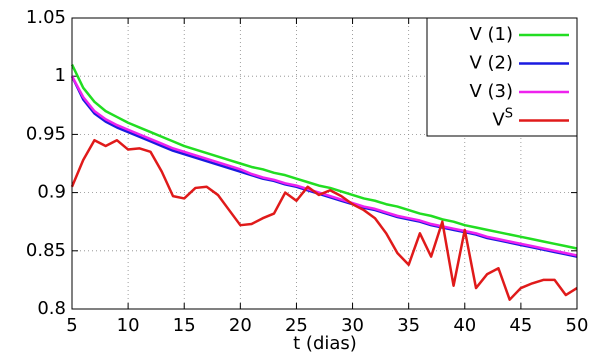 This screenshot has height=358, width=602. I want to click on legend-label: V (3), so click(491, 91).